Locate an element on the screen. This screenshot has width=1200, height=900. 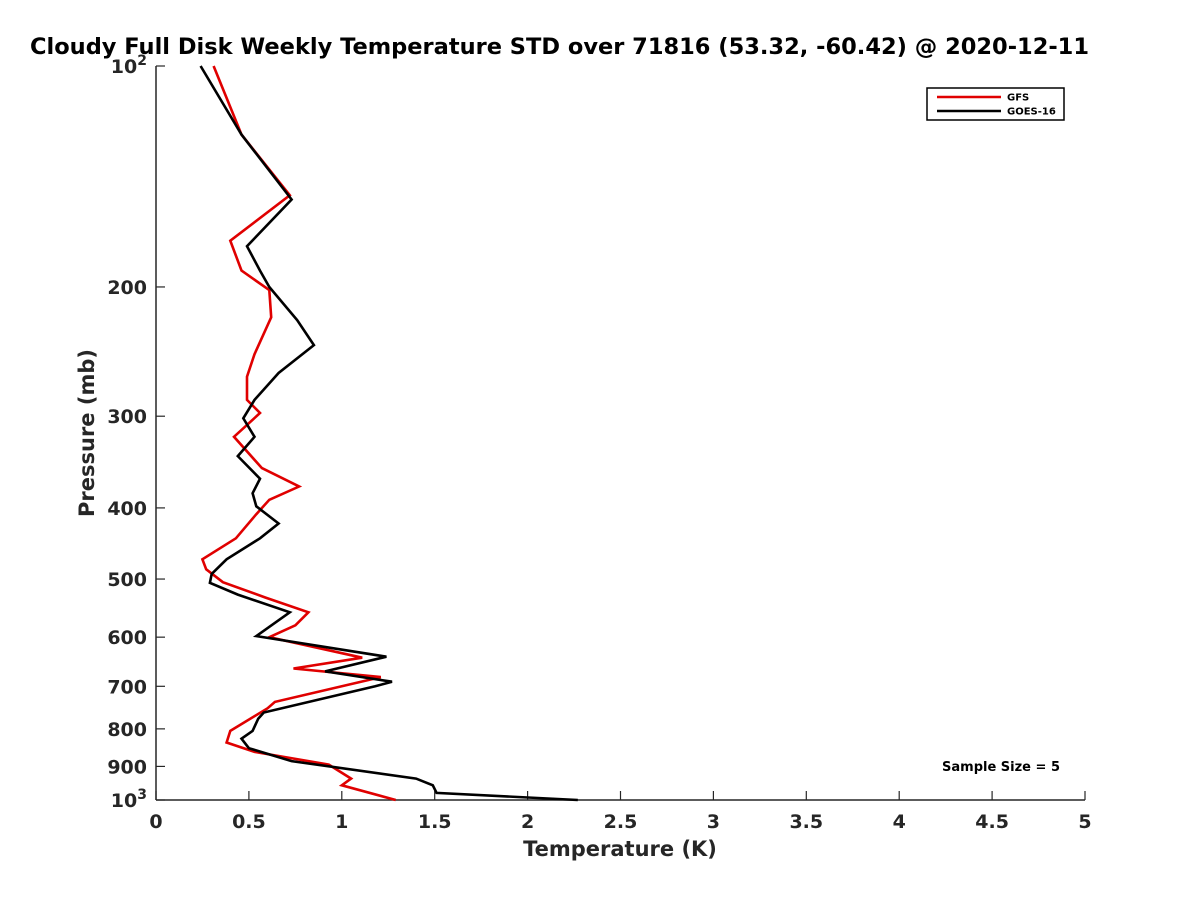
legend-box is located at coordinates (995, 104).